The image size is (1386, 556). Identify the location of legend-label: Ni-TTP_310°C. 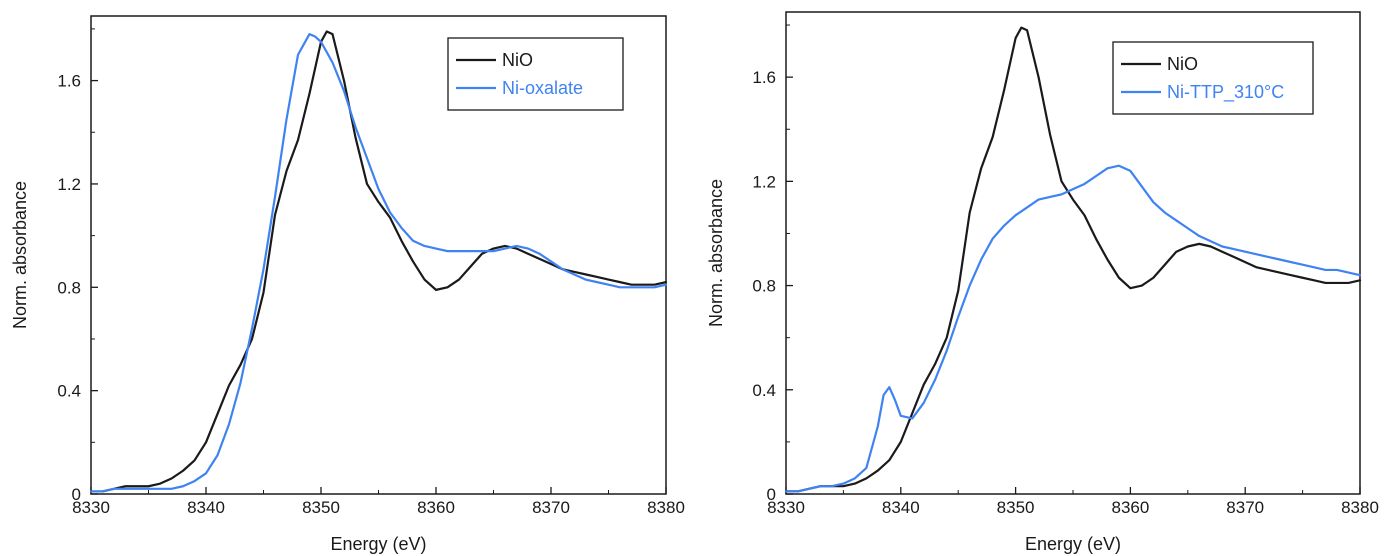
(1225, 92).